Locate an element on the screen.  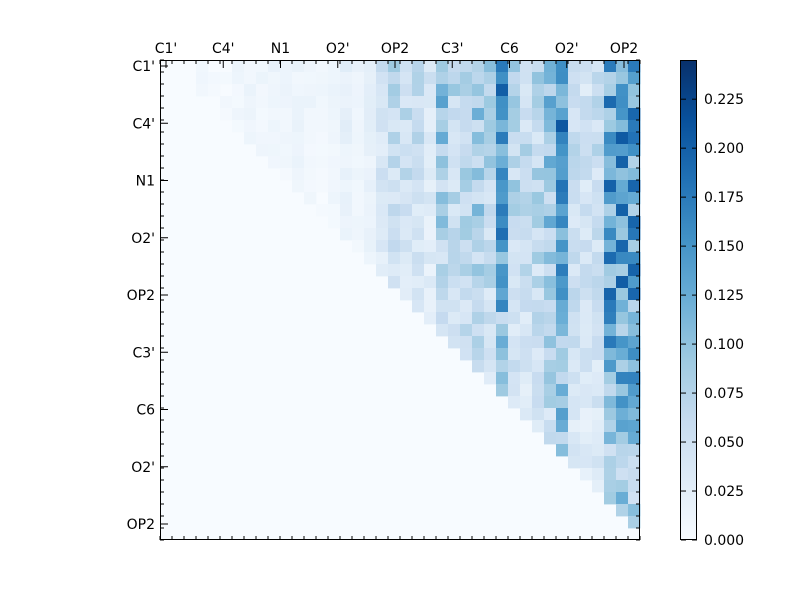
y-tick-label: C1' is located at coordinates (143, 67).